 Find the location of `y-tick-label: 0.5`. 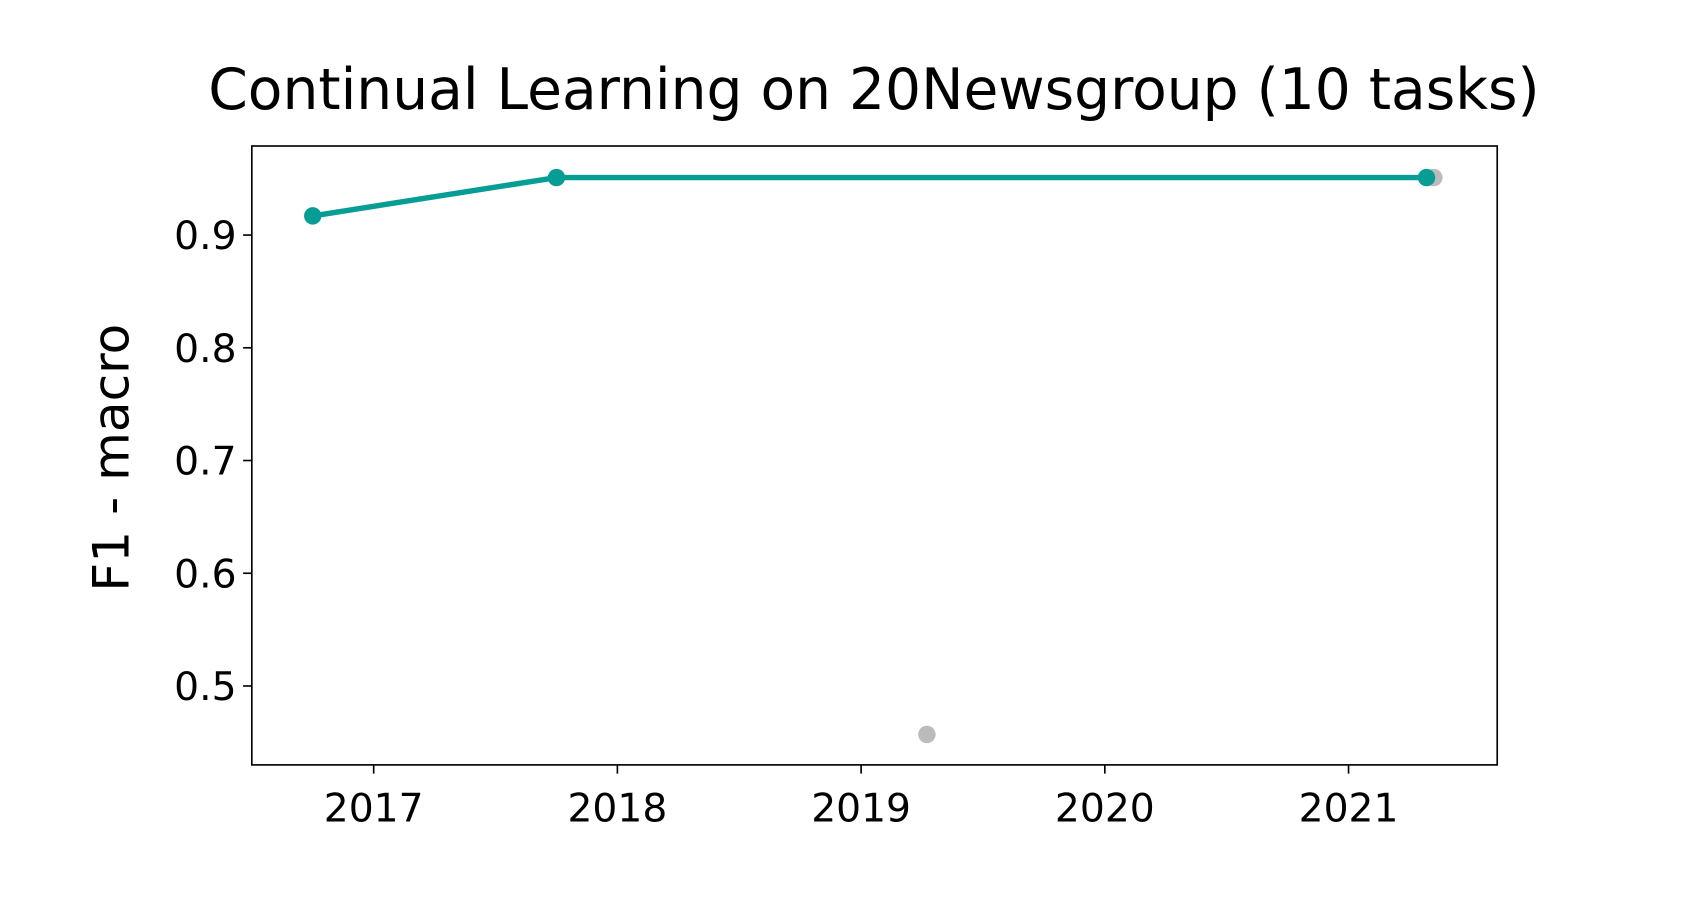

y-tick-label: 0.5 is located at coordinates (205, 687).